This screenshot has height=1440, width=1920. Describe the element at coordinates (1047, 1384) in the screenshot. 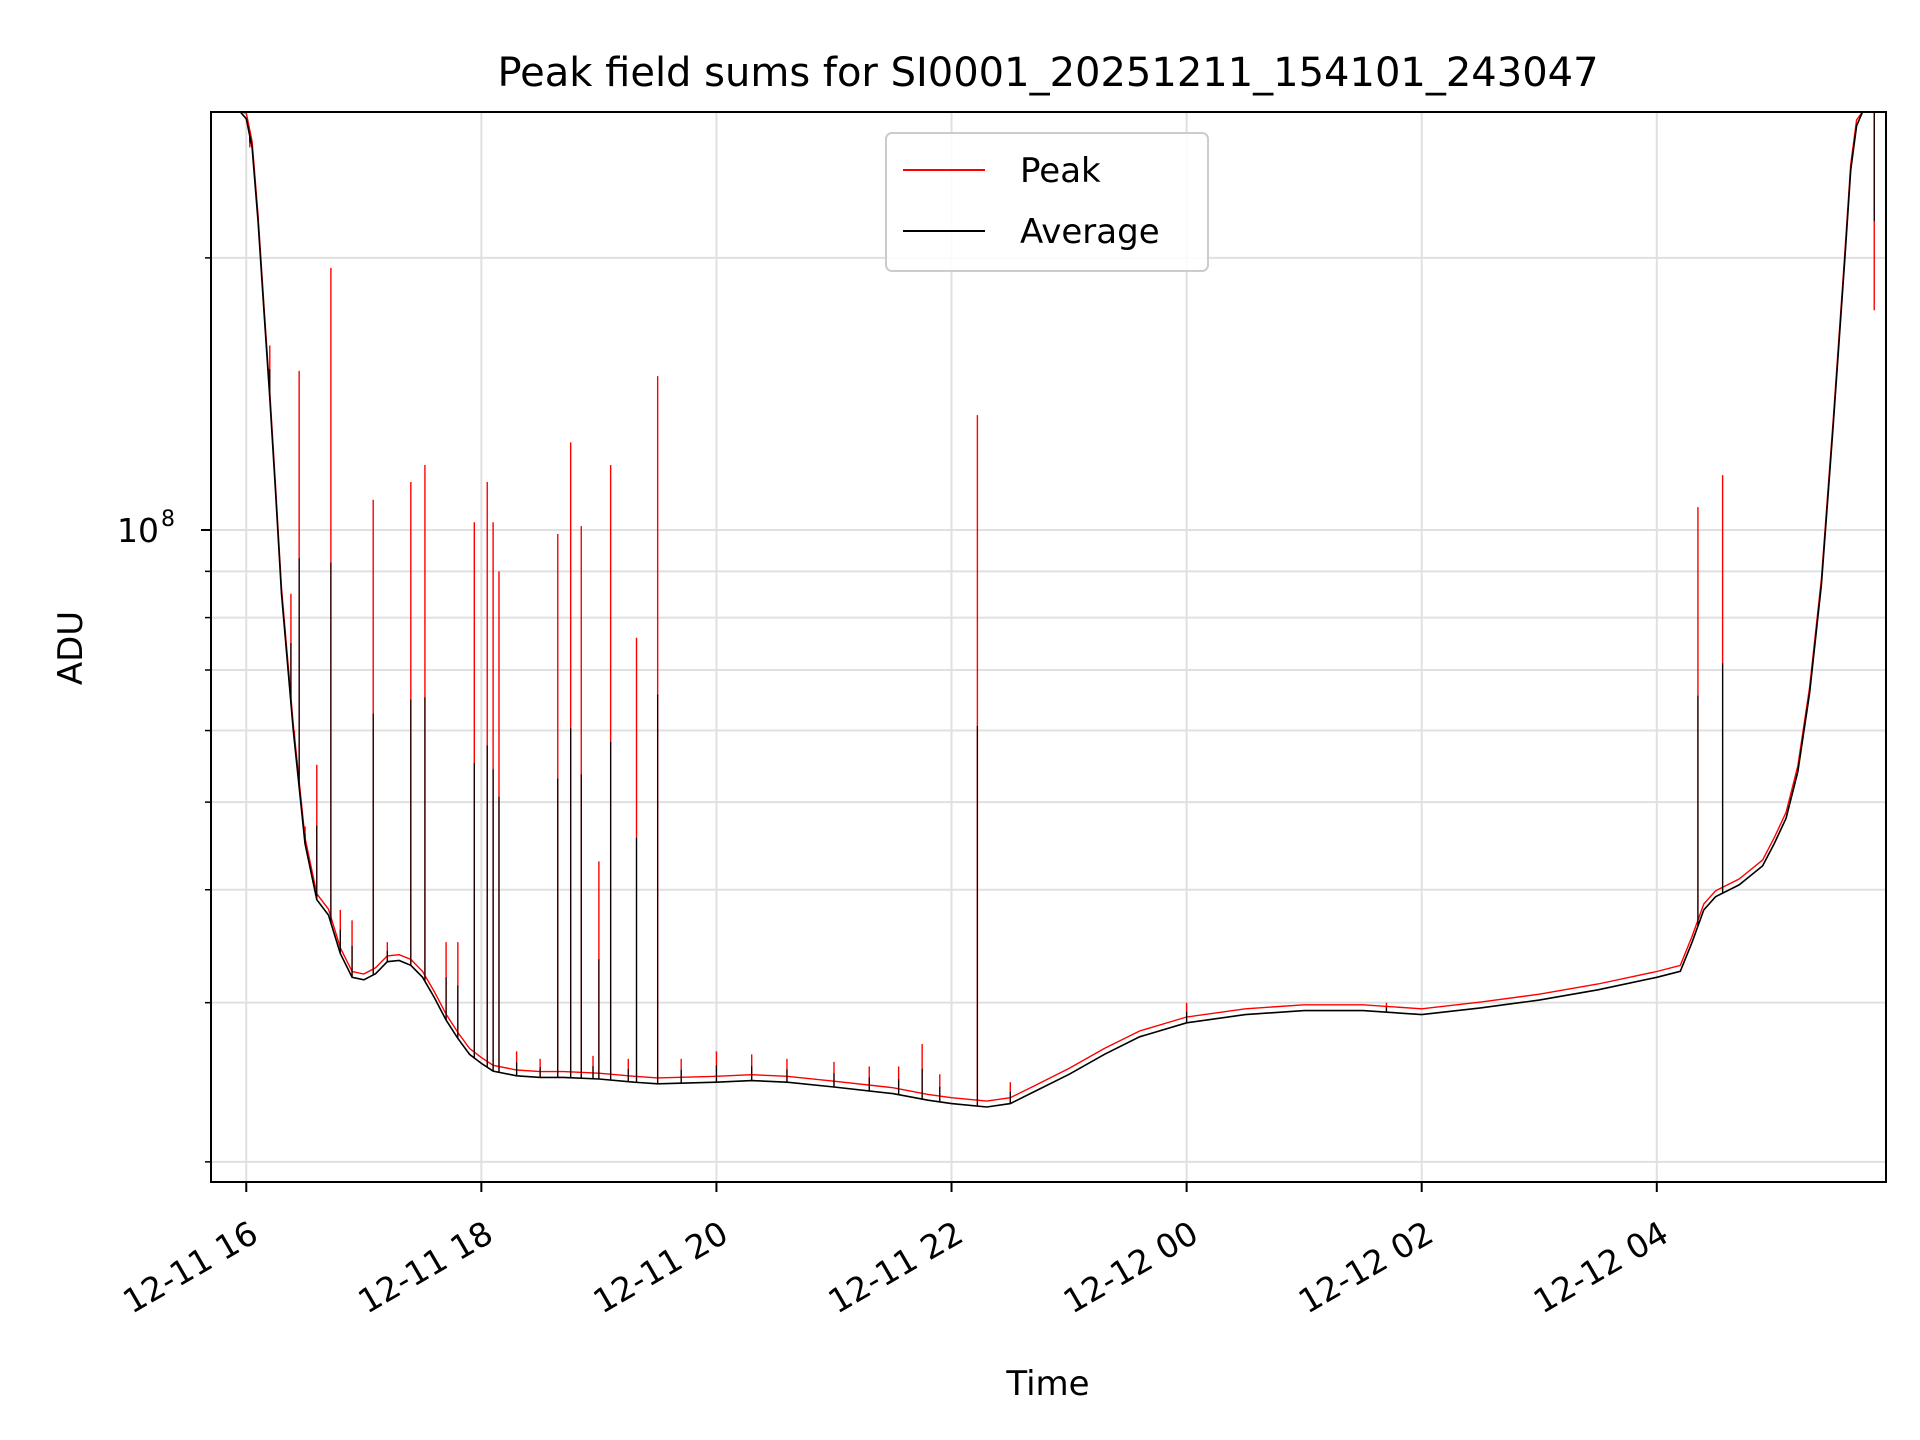

I see `x-axis-label: Time` at that location.